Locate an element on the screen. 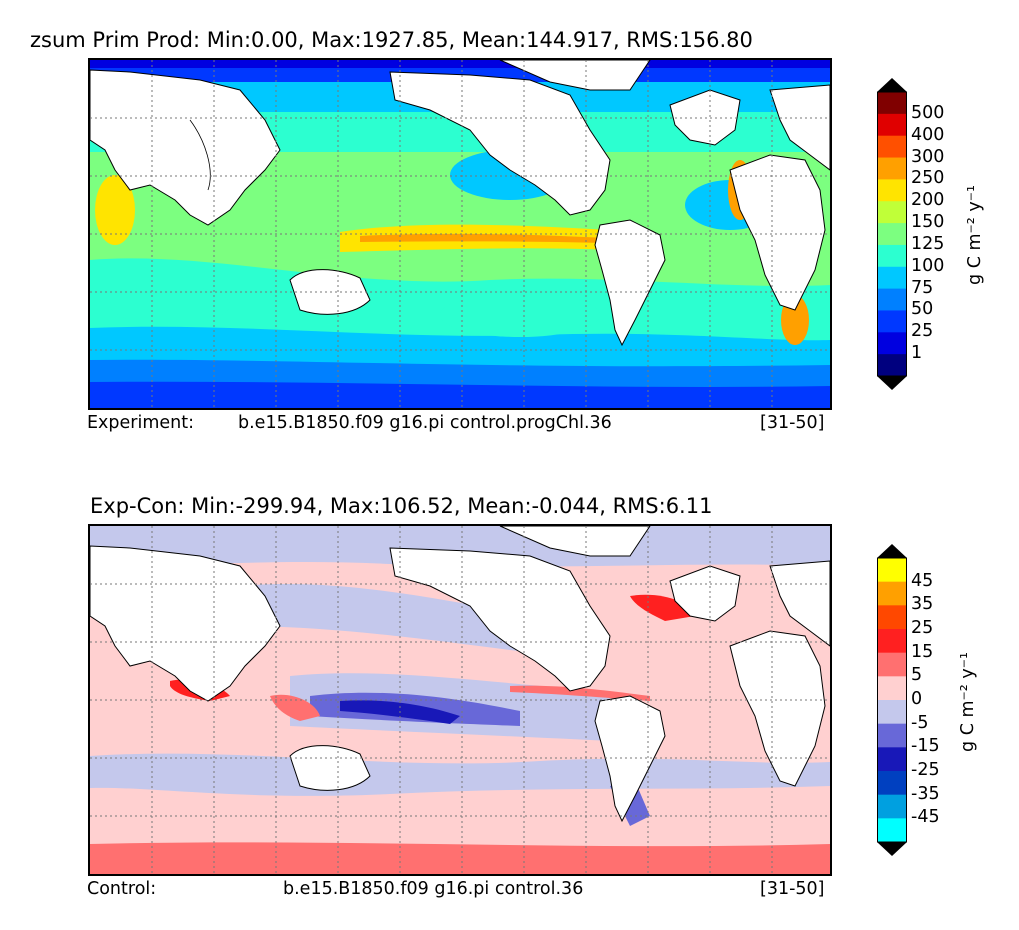 The image size is (1019, 930). top-colorbar-scale is located at coordinates (892, 234).